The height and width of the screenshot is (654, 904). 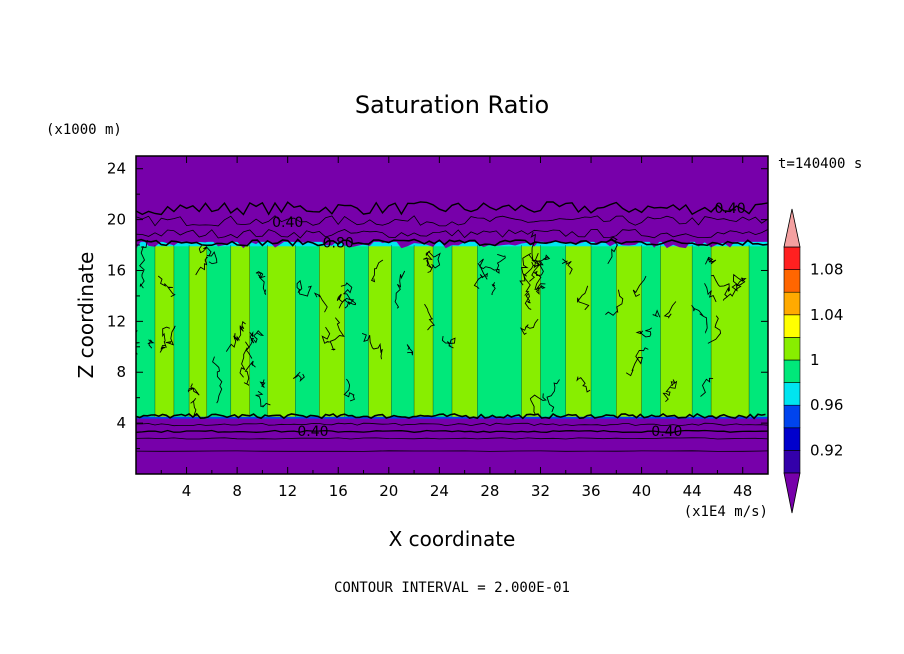 I want to click on y-tick-label: 4, so click(x=121, y=423).